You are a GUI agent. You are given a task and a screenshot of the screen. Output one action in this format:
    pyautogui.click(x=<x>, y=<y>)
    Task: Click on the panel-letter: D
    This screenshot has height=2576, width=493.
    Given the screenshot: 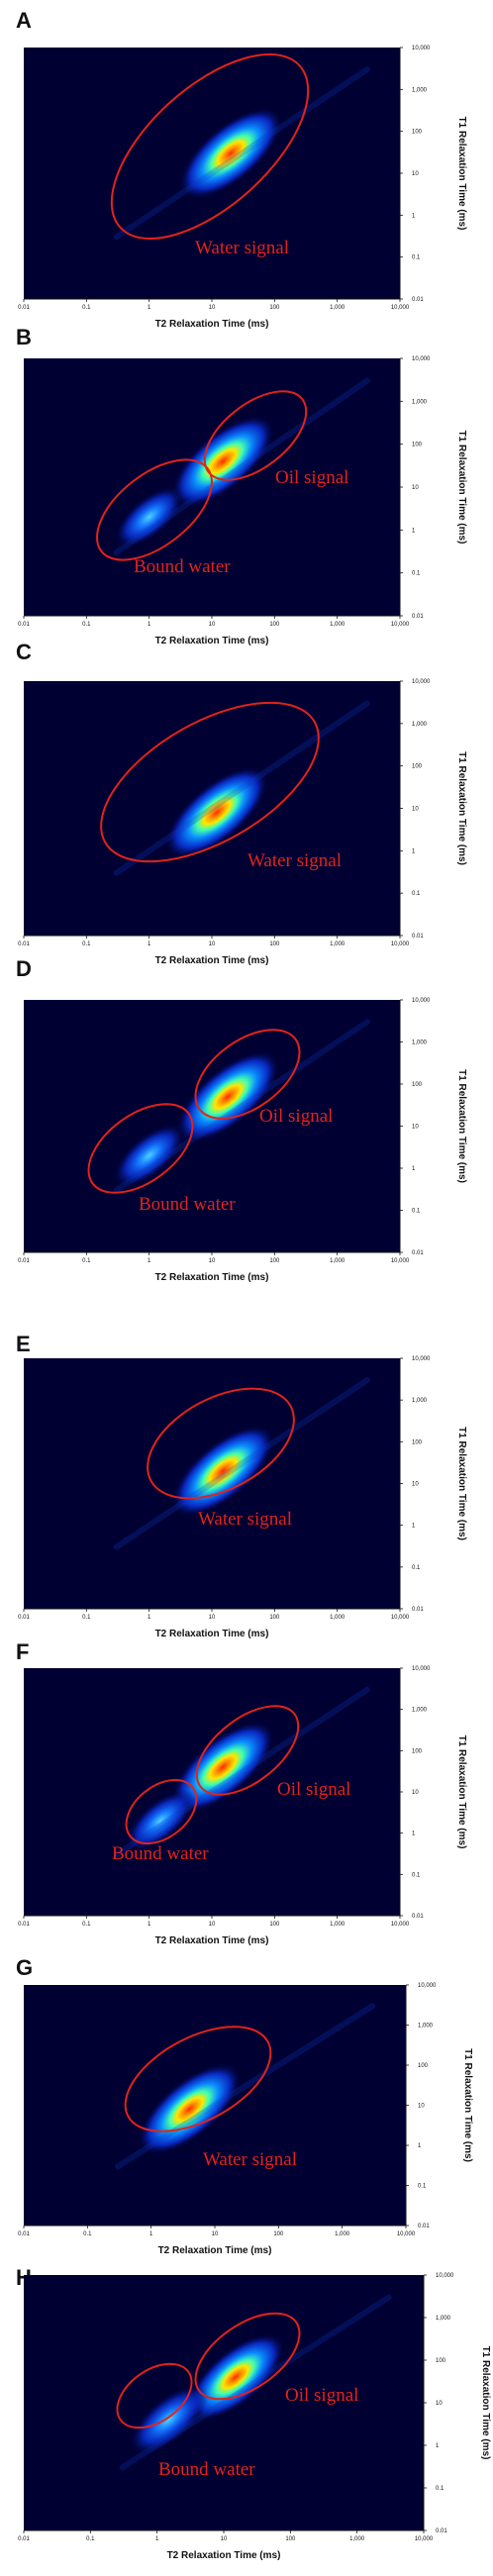 What is the action you would take?
    pyautogui.click(x=24, y=968)
    